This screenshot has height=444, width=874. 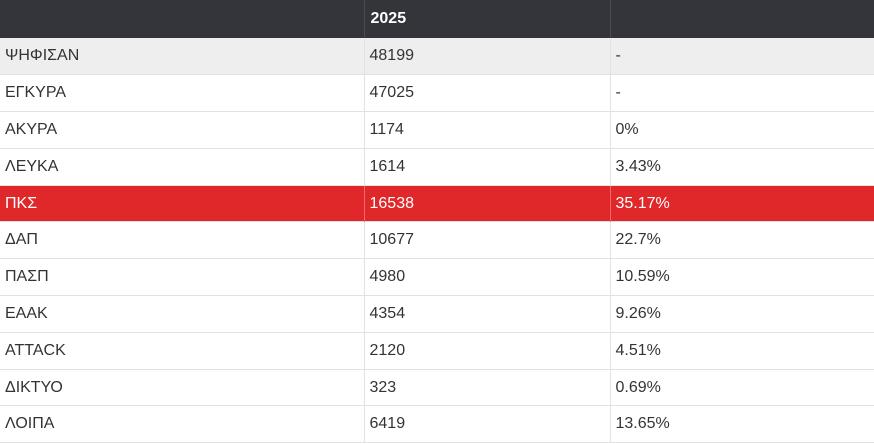 I want to click on table-row-egkyra: ΕΓΚΥΡΑ 47025 -, so click(x=437, y=93).